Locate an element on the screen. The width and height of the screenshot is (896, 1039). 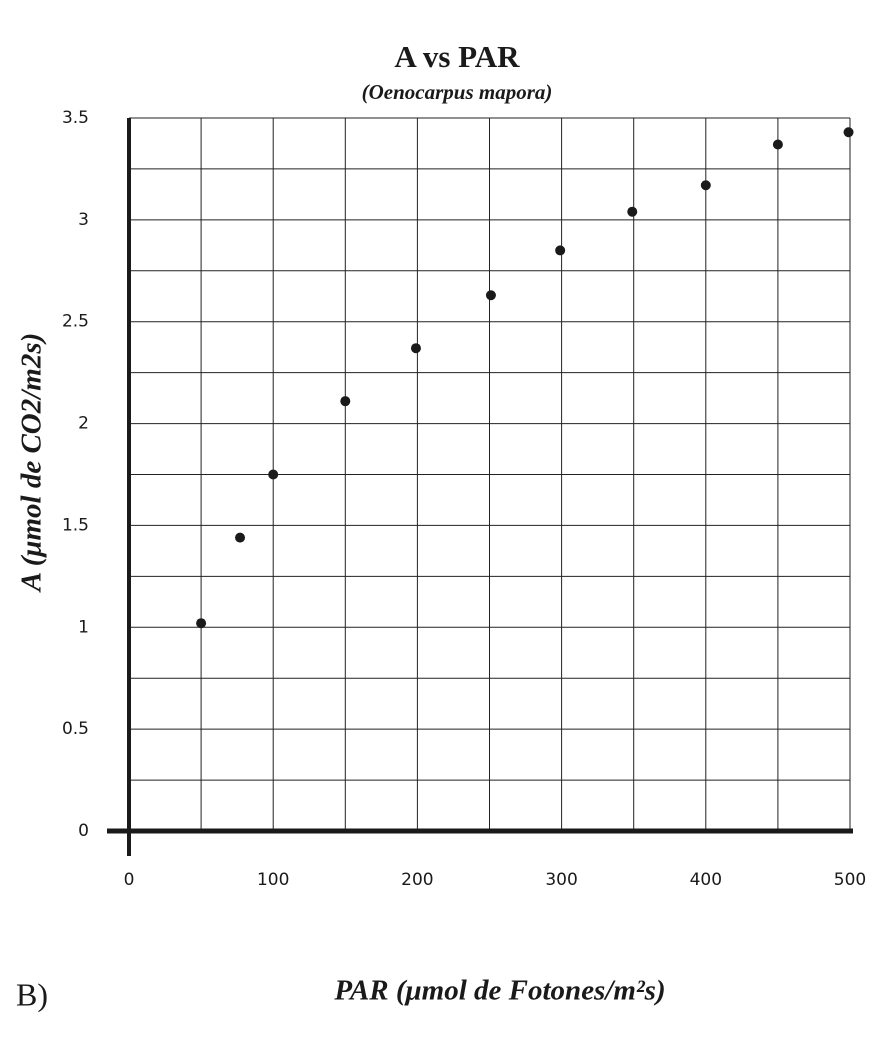
x-tick-label: 0 is located at coordinates (129, 880).